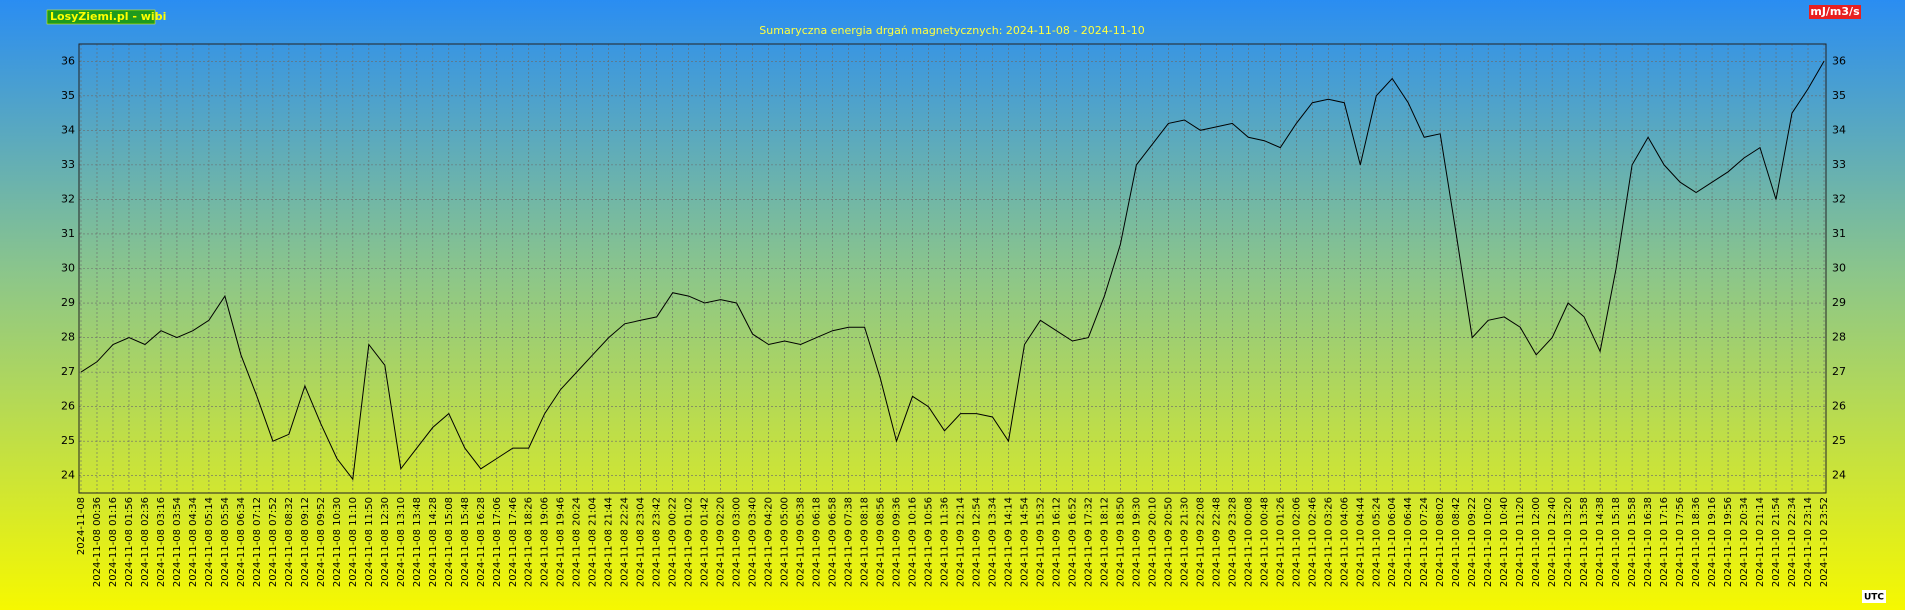  Describe the element at coordinates (81, 526) in the screenshot. I see `x-tick-label: 2024-11-08` at that location.